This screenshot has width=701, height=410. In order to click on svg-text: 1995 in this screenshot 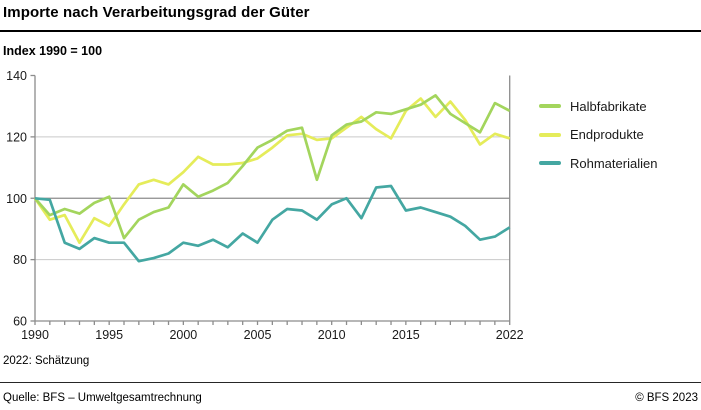, I will do `click(109, 335)`.